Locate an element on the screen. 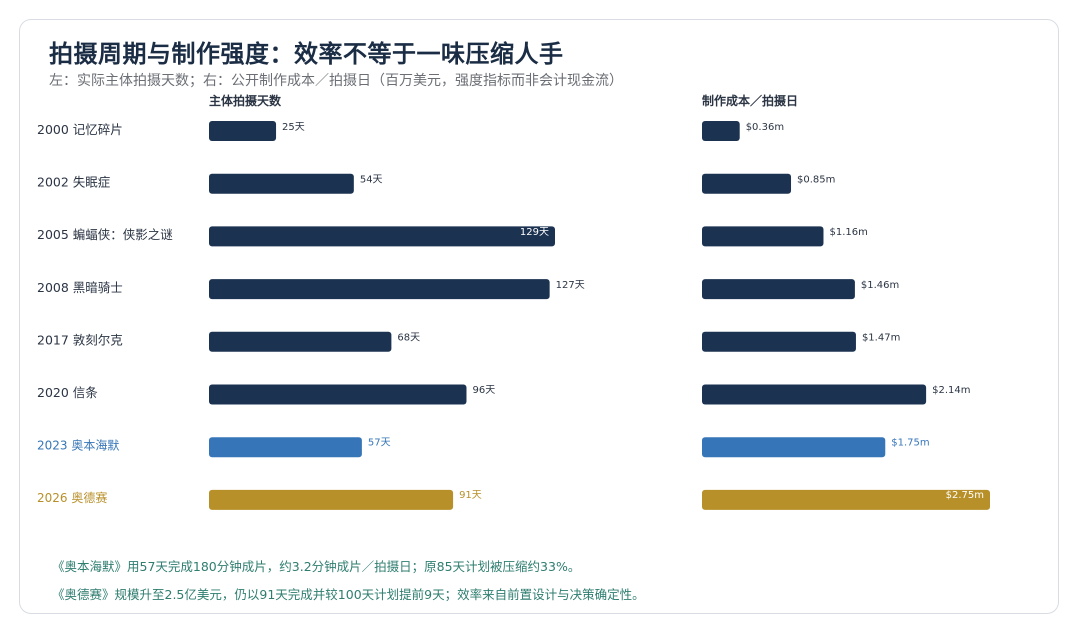  data-label: $0.85m is located at coordinates (816, 180).